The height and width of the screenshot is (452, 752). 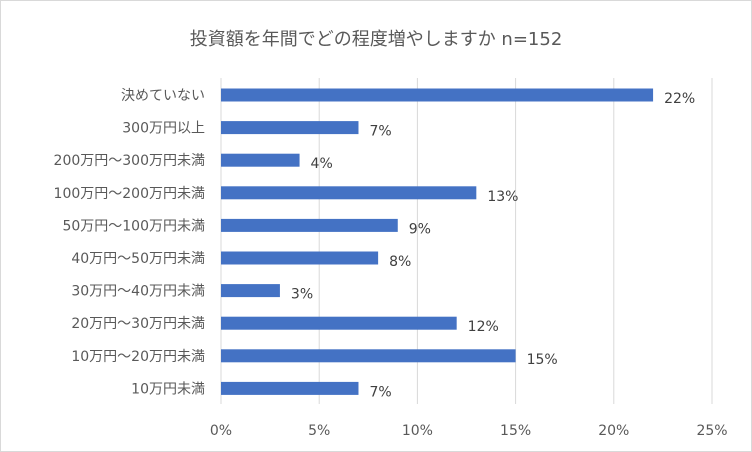 What do you see at coordinates (319, 431) in the screenshot?
I see `x-tick-label: 5%` at bounding box center [319, 431].